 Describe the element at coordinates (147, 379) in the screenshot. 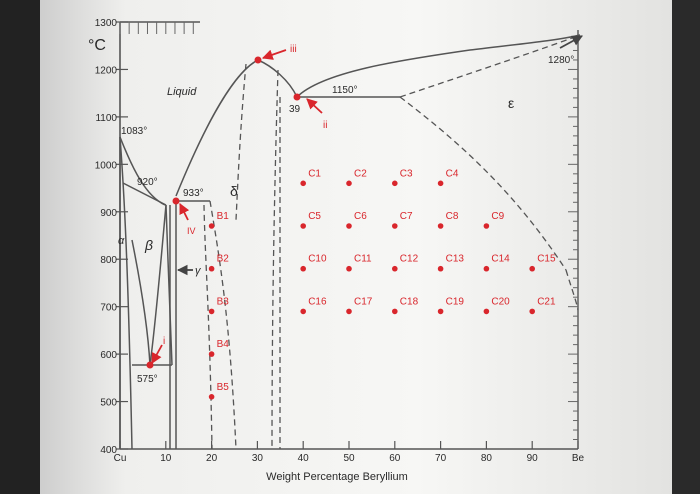

I see `temp-575: 575°` at that location.